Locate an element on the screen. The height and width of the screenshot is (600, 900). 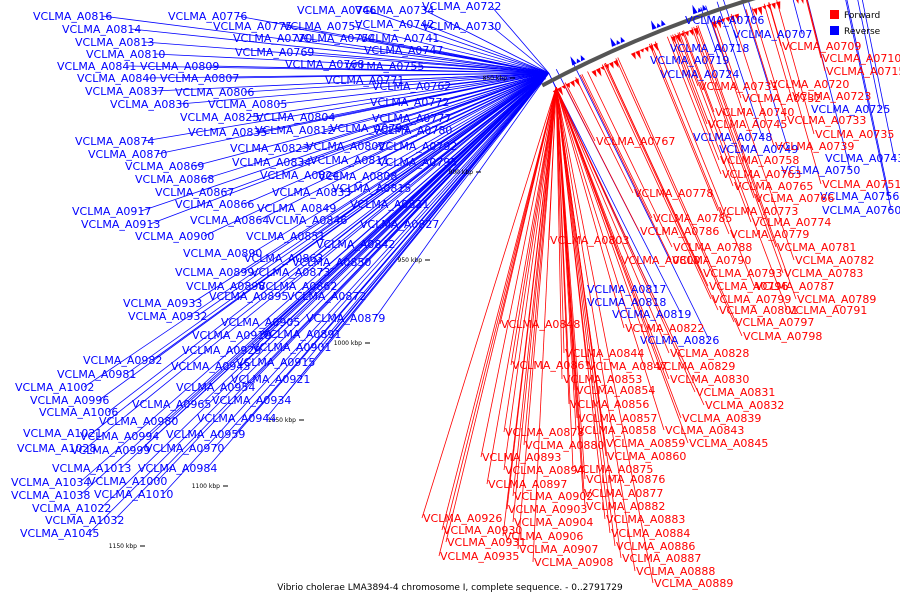
forward-gene-label: VCLMA_A0897 is located at coordinates (527, 484).